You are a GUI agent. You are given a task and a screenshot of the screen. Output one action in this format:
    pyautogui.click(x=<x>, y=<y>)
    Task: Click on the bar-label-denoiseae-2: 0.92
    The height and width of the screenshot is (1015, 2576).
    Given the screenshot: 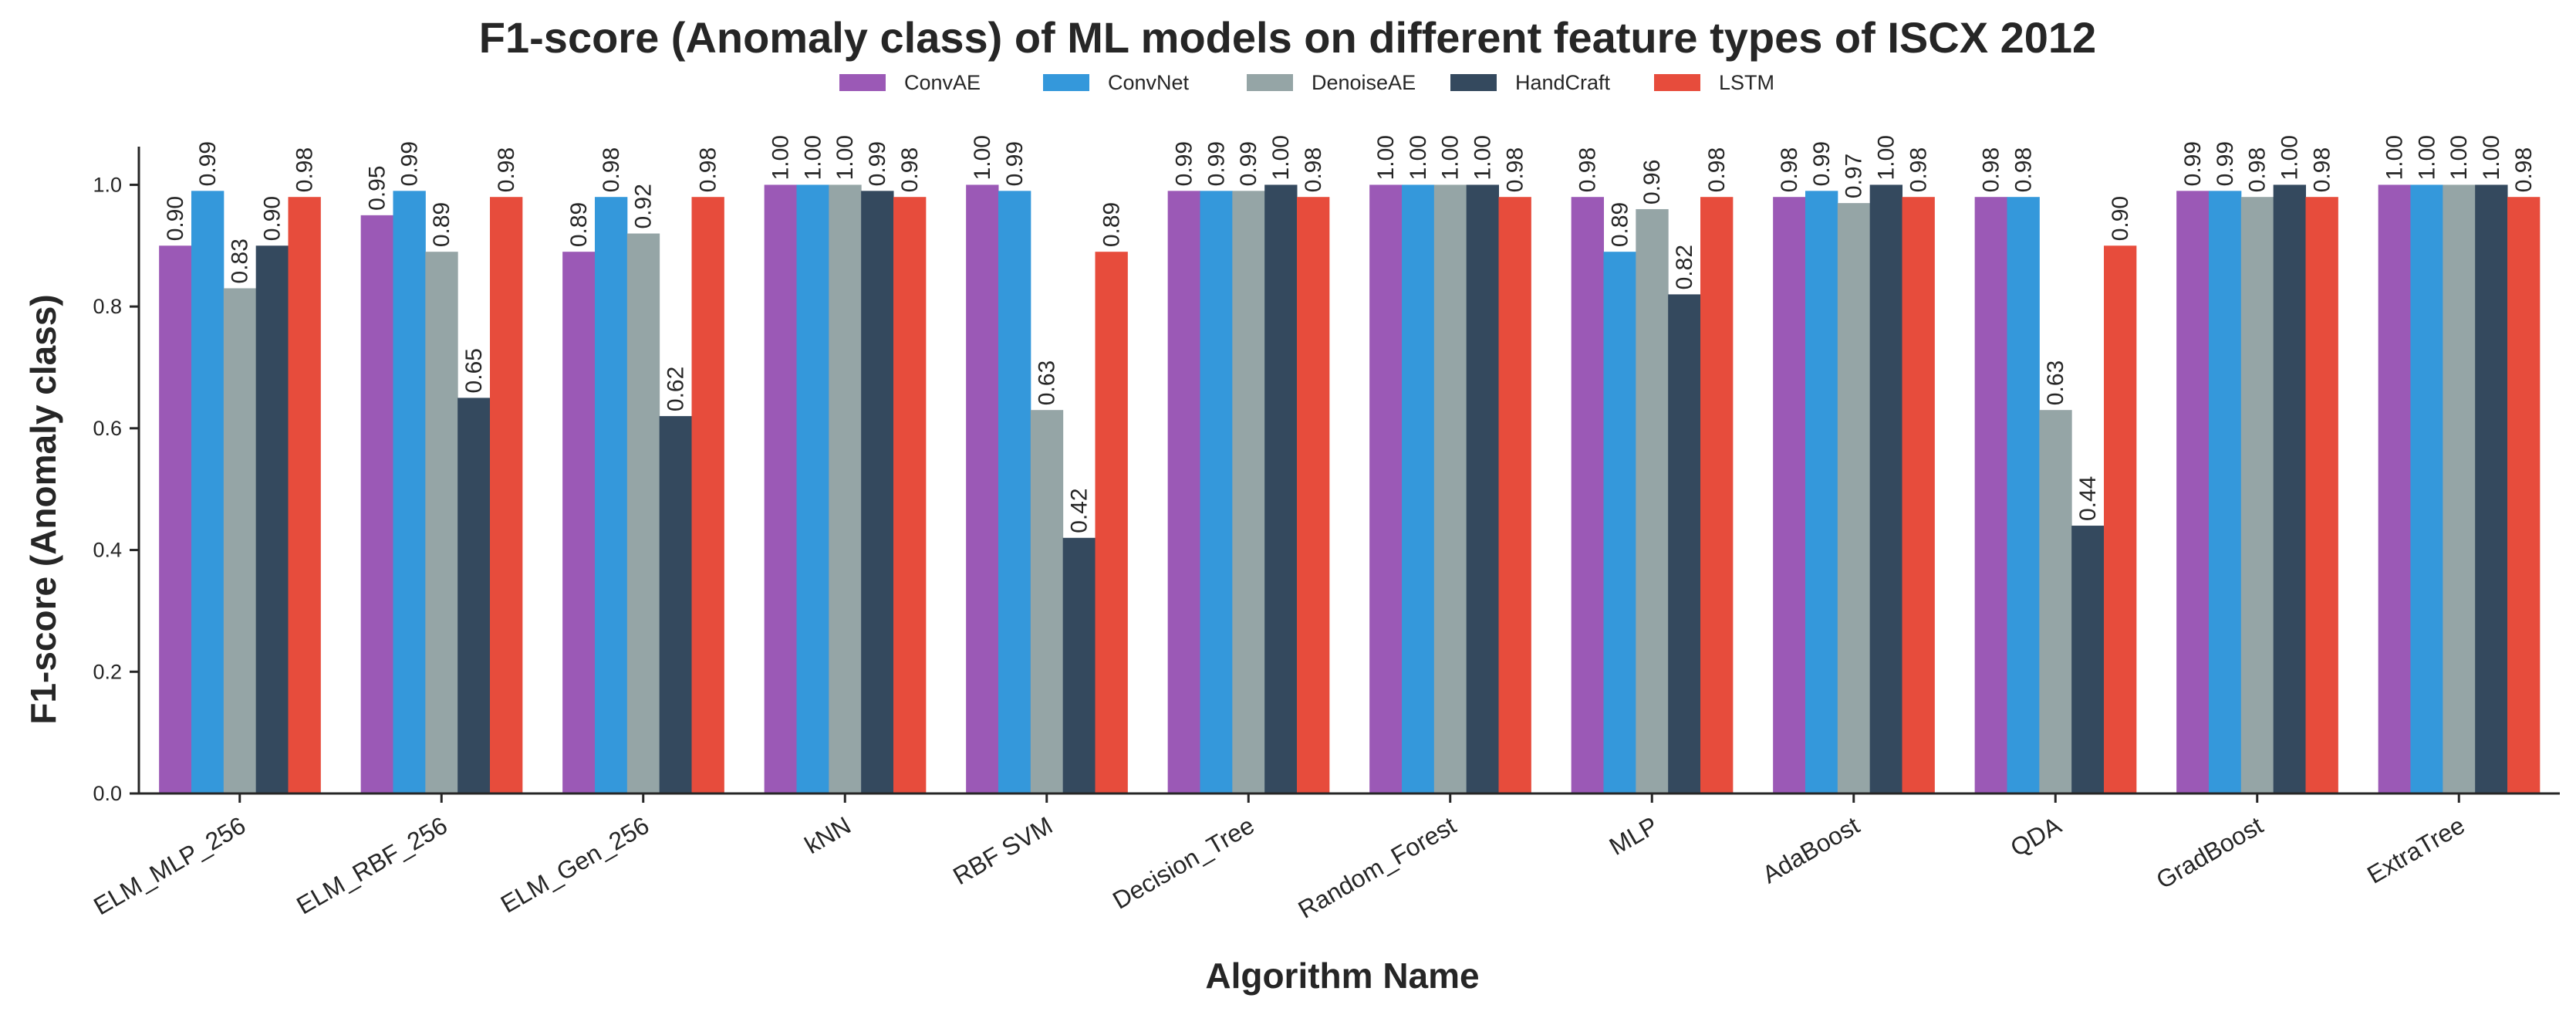 What is the action you would take?
    pyautogui.click(x=644, y=206)
    